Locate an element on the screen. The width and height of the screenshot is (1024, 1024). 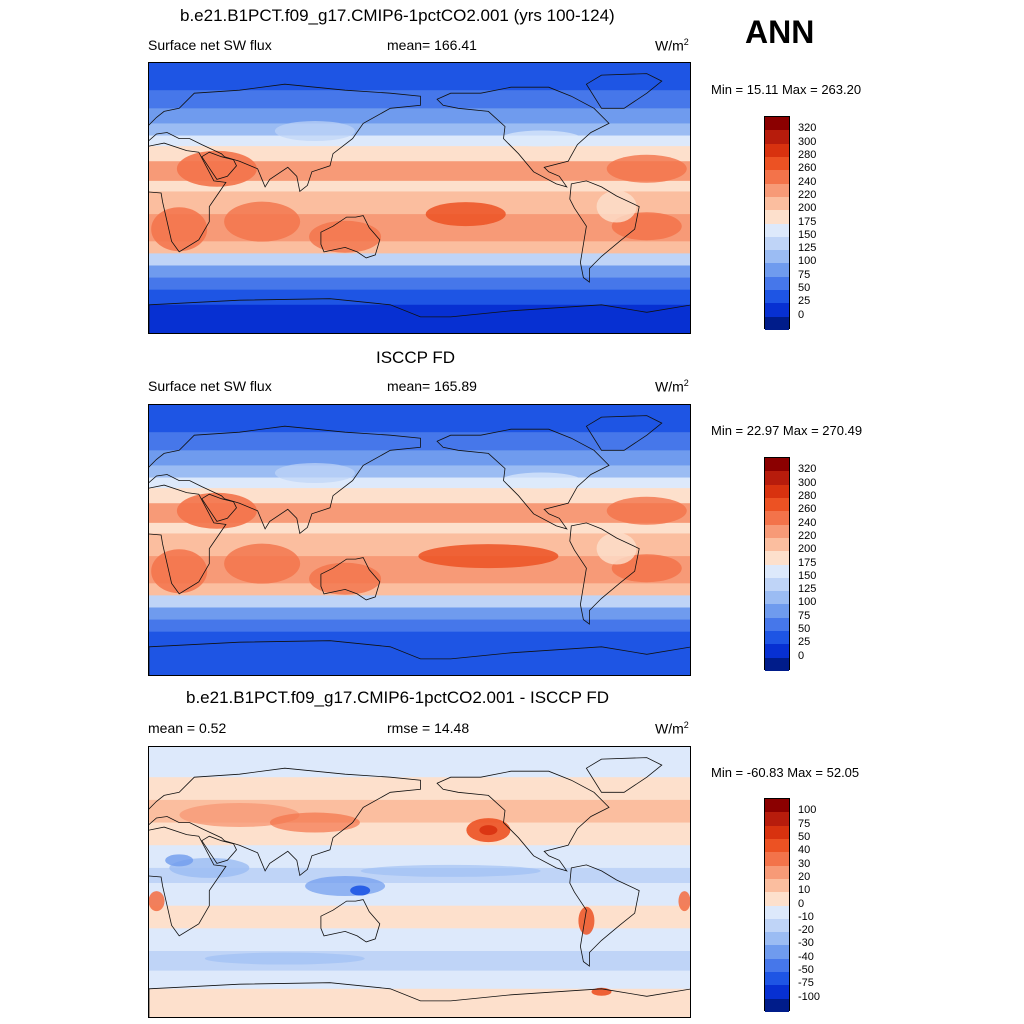
colorbar-tick-label: -100 is located at coordinates (809, 996).